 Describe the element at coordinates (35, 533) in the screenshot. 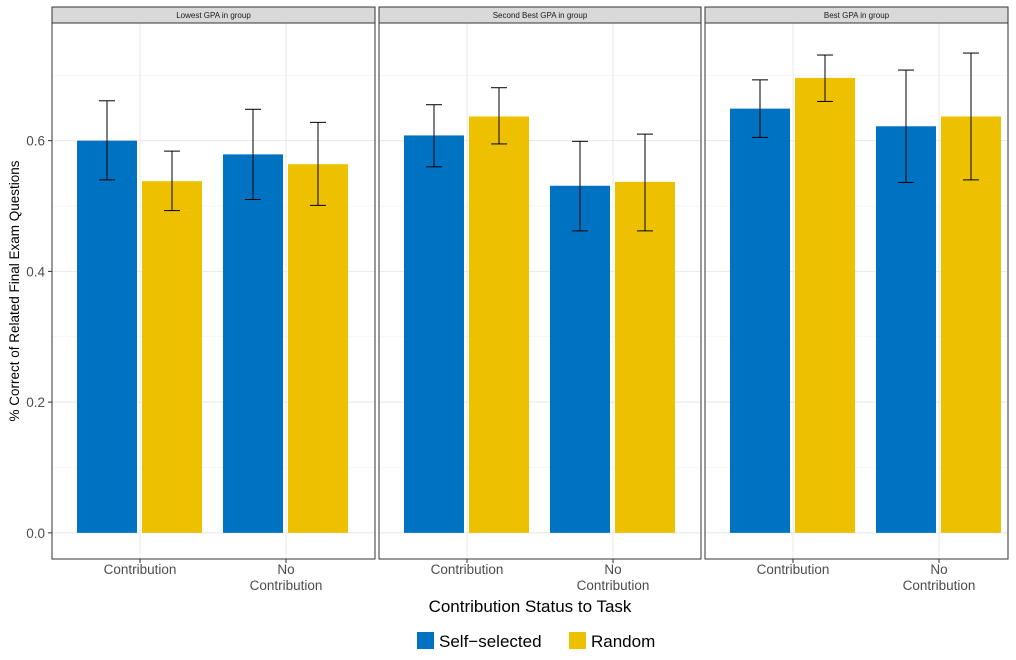

I see `y-tick-label: 0.0` at that location.